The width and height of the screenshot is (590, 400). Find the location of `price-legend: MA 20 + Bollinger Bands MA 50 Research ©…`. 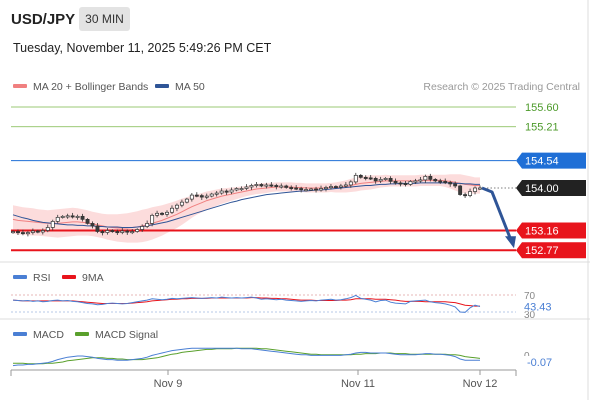

price-legend: MA 20 + Bollinger Bands MA 50 Research ©… is located at coordinates (296, 87).